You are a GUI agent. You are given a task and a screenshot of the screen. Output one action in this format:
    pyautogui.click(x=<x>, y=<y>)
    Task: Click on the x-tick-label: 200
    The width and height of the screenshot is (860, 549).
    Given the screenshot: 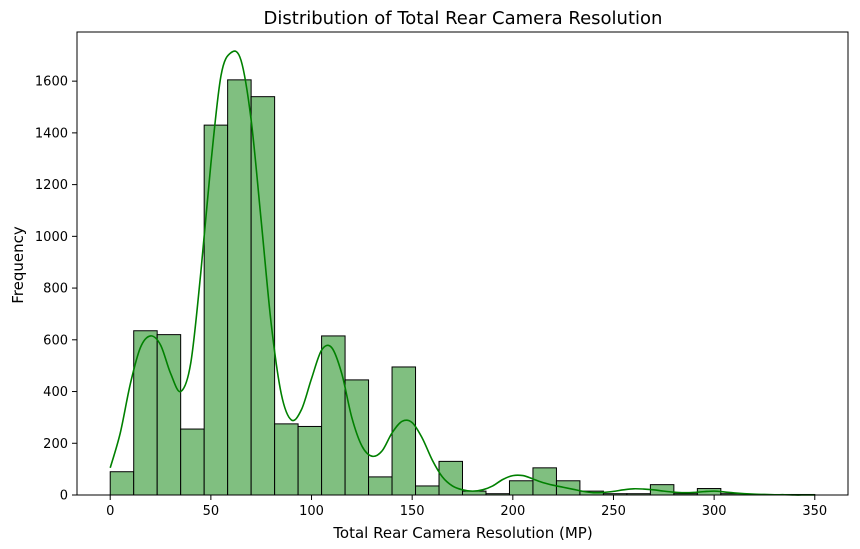 What is the action you would take?
    pyautogui.click(x=512, y=511)
    